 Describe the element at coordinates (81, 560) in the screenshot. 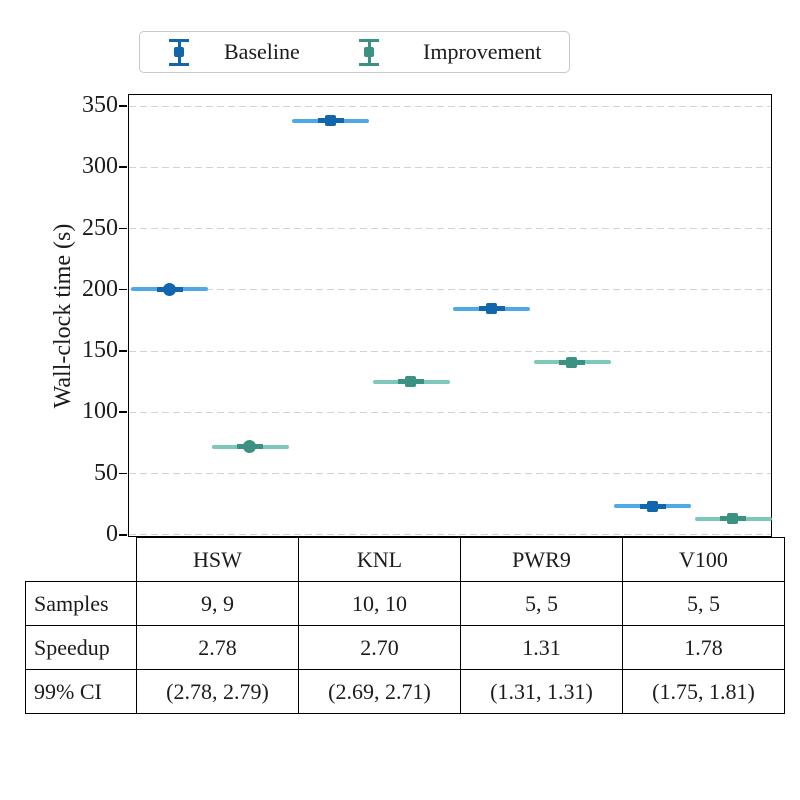

I see `table-corner-cell` at that location.